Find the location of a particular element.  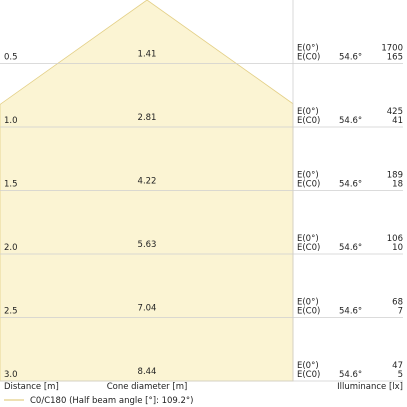

cone-diameter-label: Cone diameter [m] is located at coordinates (147, 387).